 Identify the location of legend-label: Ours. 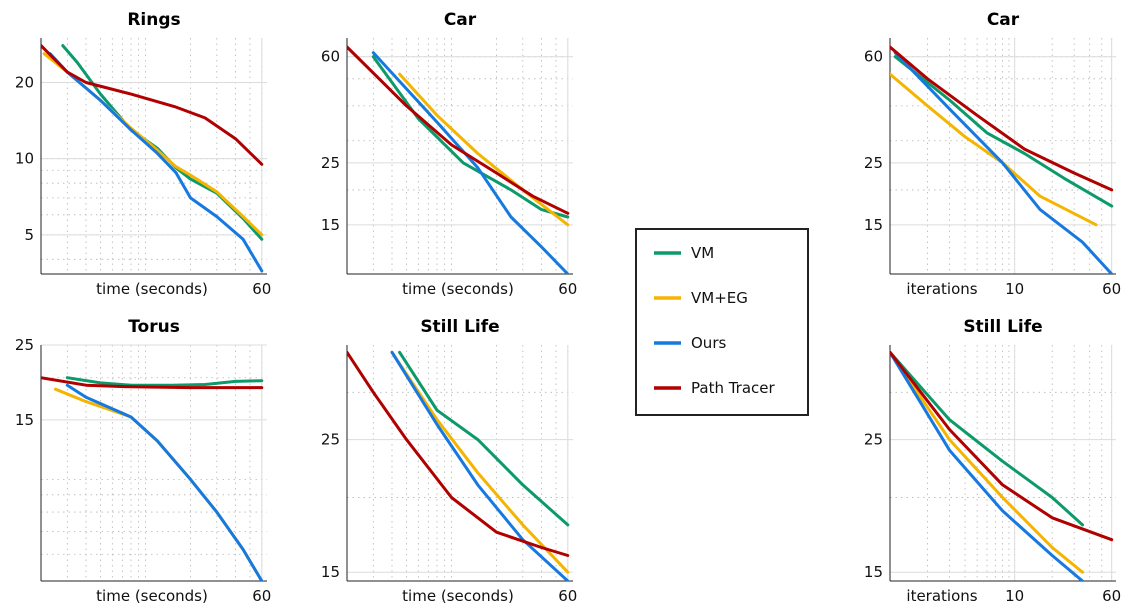
(708, 343).